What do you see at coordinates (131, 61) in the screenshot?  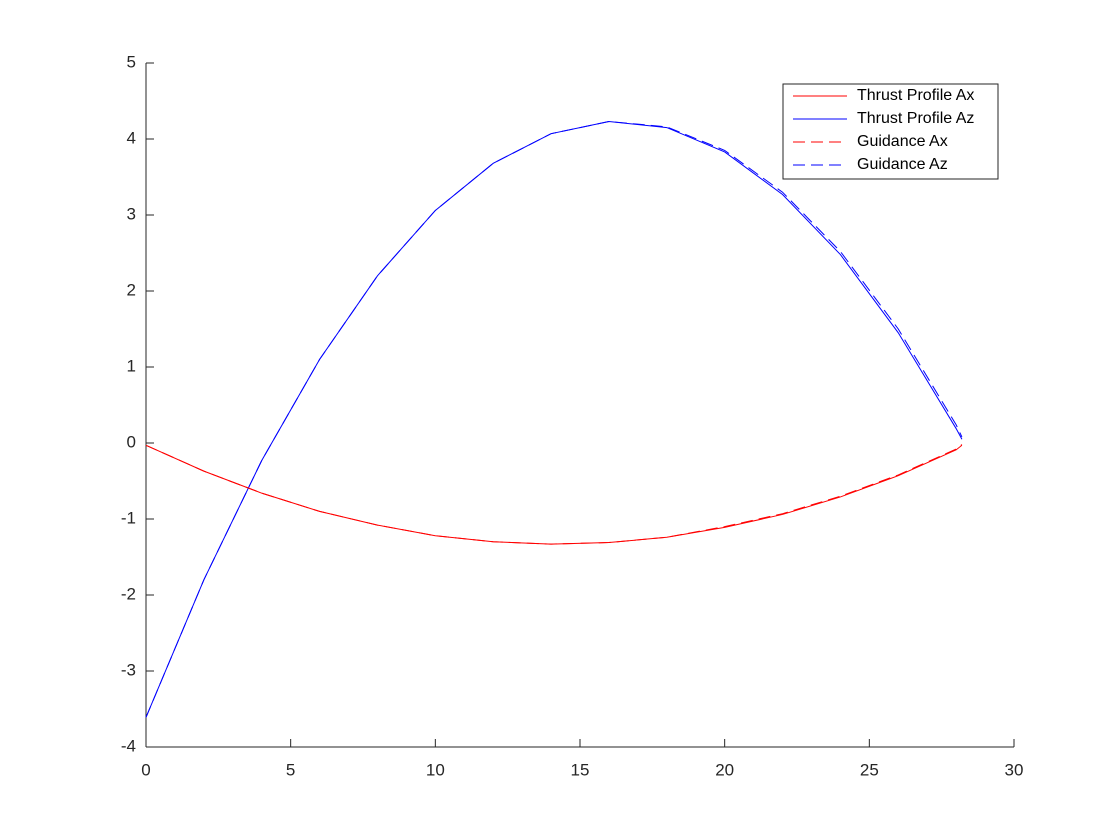 I see `y-tick-label: 5` at bounding box center [131, 61].